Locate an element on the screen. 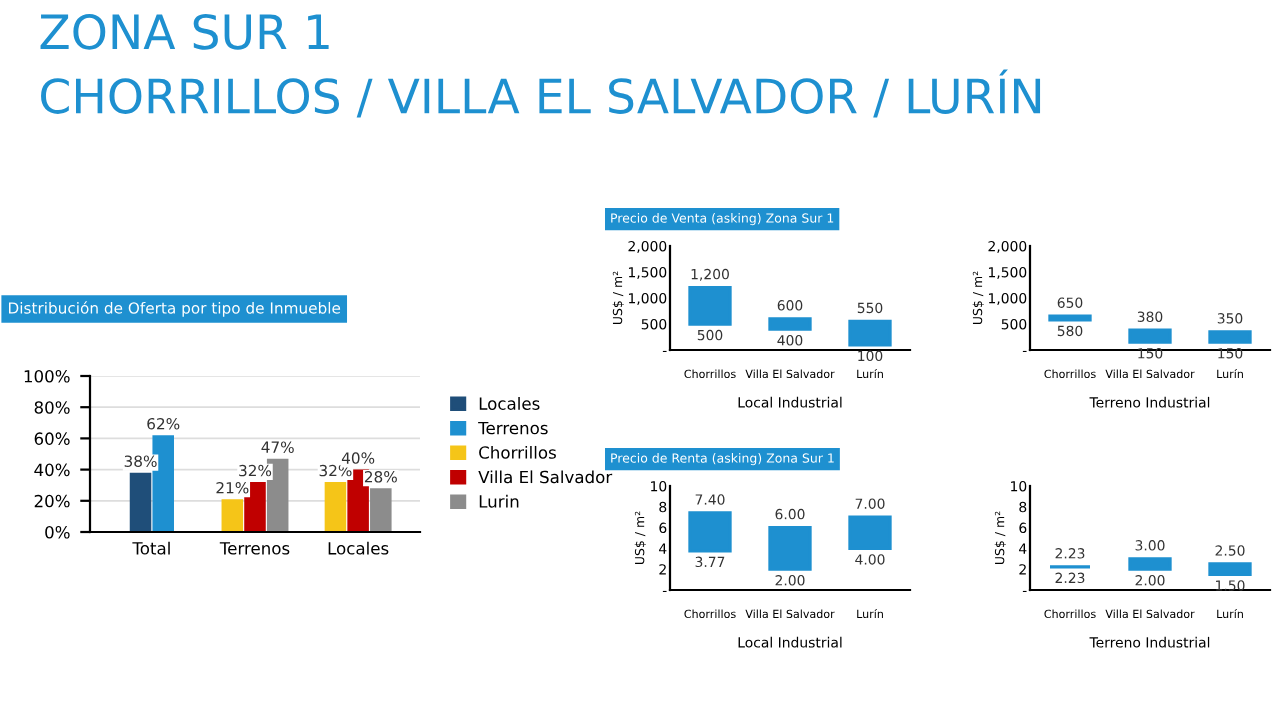 The width and height of the screenshot is (1280, 714). y-tick-label: 100% is located at coordinates (47, 376).